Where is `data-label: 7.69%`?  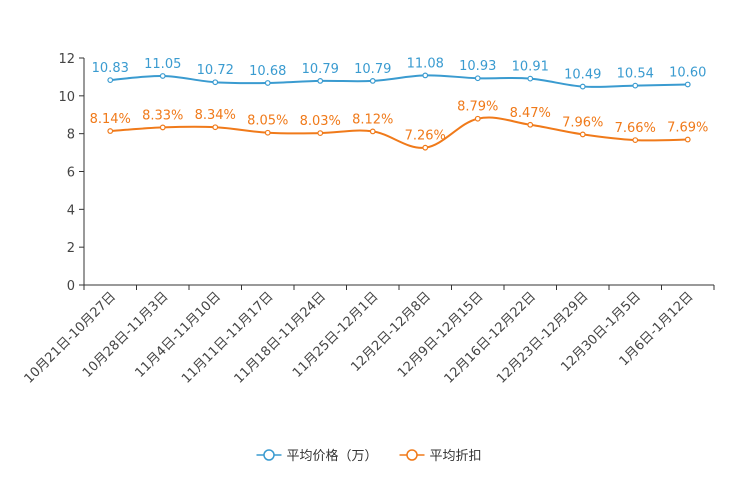 data-label: 7.69% is located at coordinates (687, 128).